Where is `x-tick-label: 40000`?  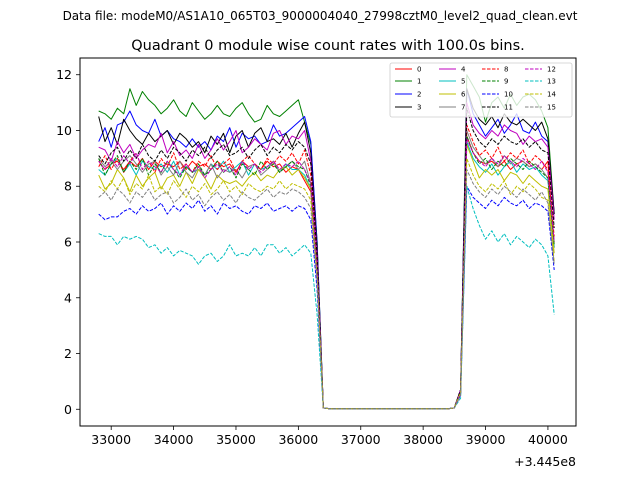
x-tick-label: 40000 is located at coordinates (548, 439).